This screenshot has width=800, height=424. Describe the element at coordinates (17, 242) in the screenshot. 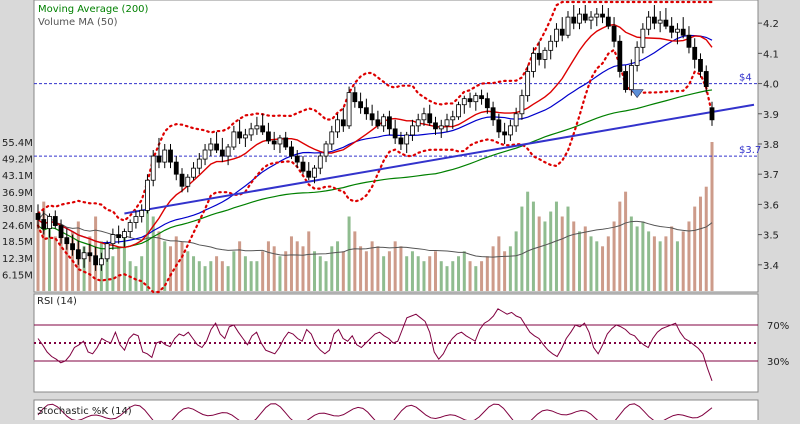

I see `volume-tick-label: 18.5M` at that location.